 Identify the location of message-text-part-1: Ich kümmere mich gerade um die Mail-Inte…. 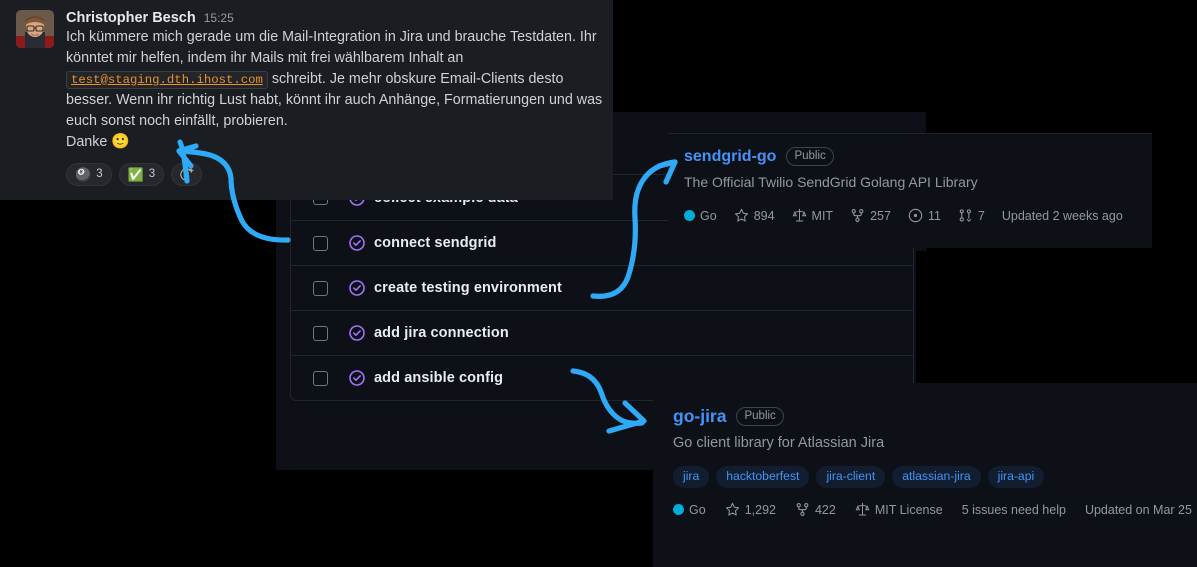
(331, 47).